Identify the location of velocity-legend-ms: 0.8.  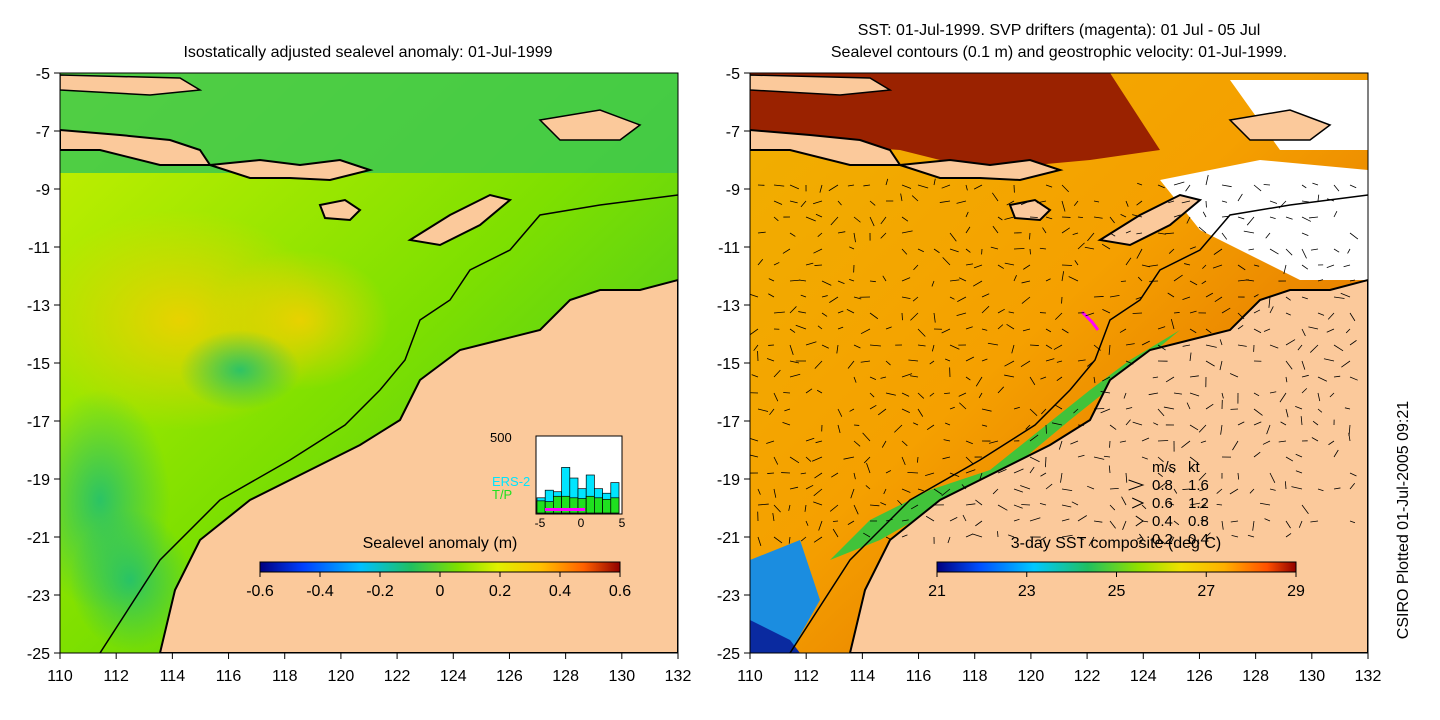
(1162, 485).